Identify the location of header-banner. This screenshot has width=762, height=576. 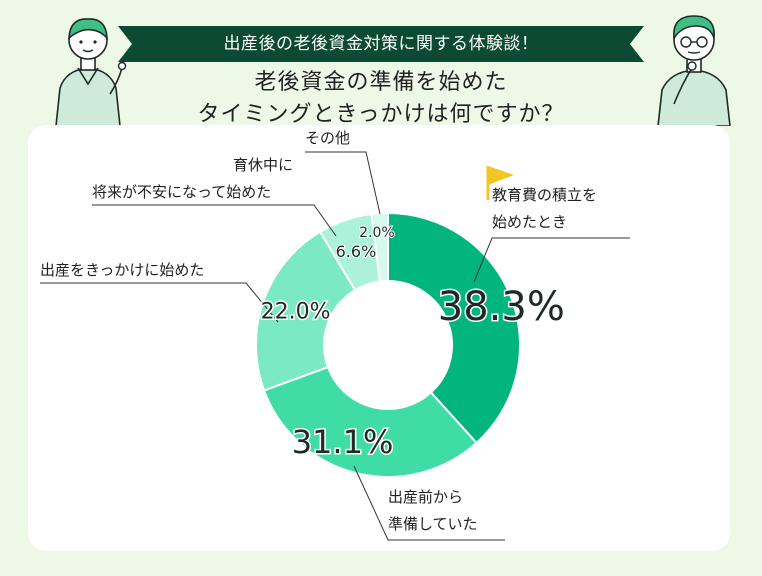
(381, 44).